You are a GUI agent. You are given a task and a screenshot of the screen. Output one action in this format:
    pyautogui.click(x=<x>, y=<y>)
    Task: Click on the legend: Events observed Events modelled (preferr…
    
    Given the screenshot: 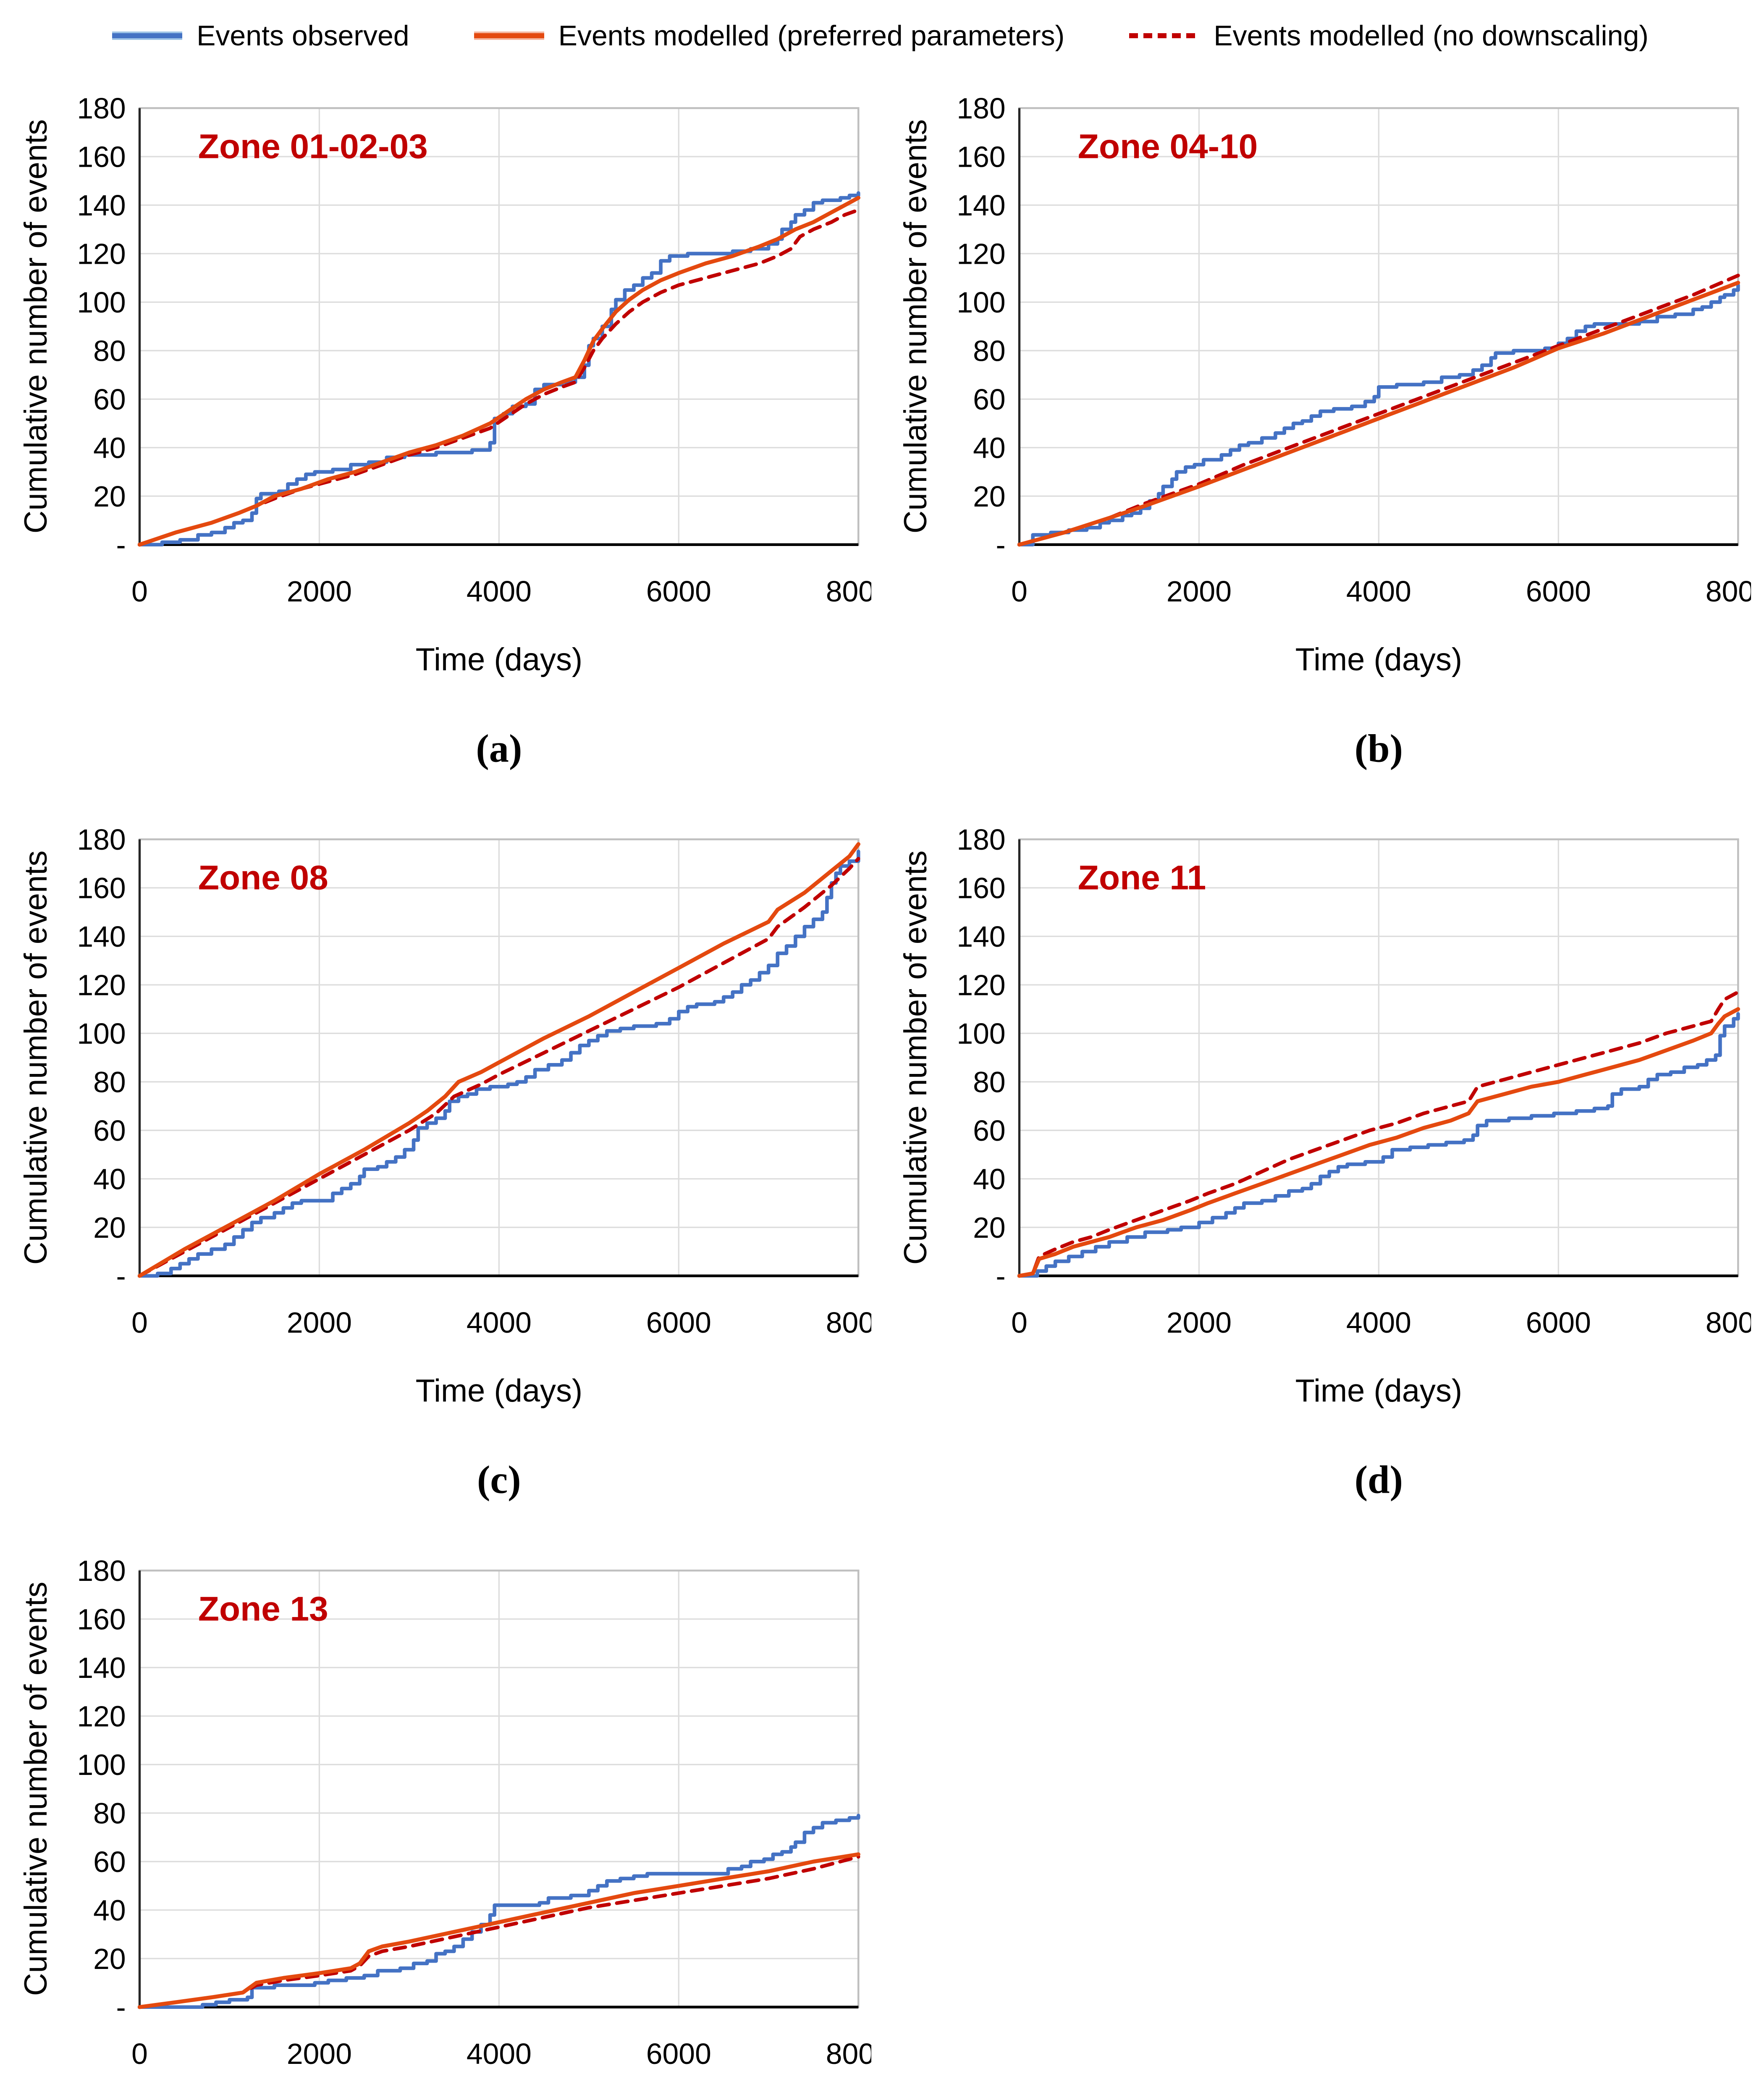 What is the action you would take?
    pyautogui.click(x=879, y=29)
    